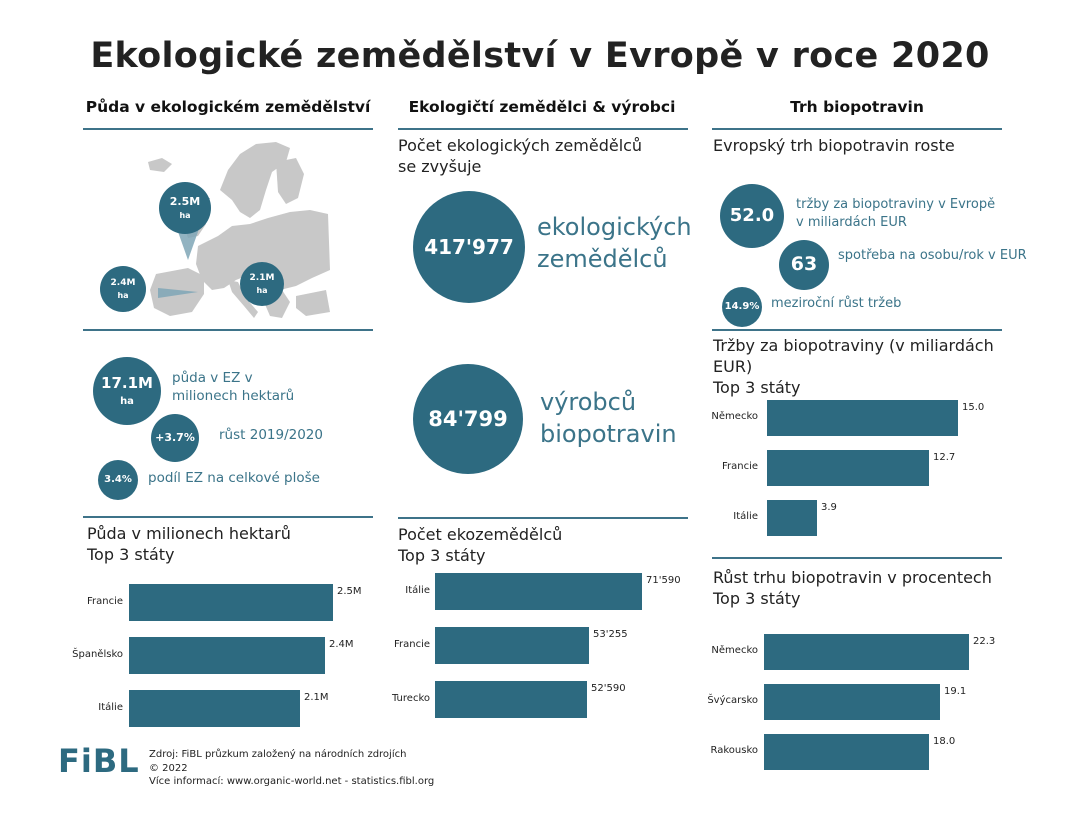 Image resolution: width=1080 pixels, height=820 pixels. Describe the element at coordinates (853, 356) in the screenshot. I see `chart-title-line1: Tržby za biopotraviny (v miliardách EUR)` at that location.